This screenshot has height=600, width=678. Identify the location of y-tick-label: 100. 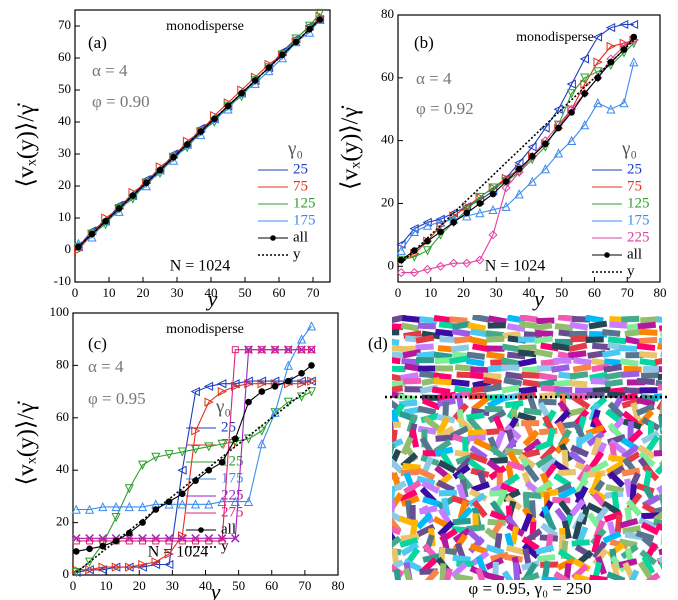
(60, 311).